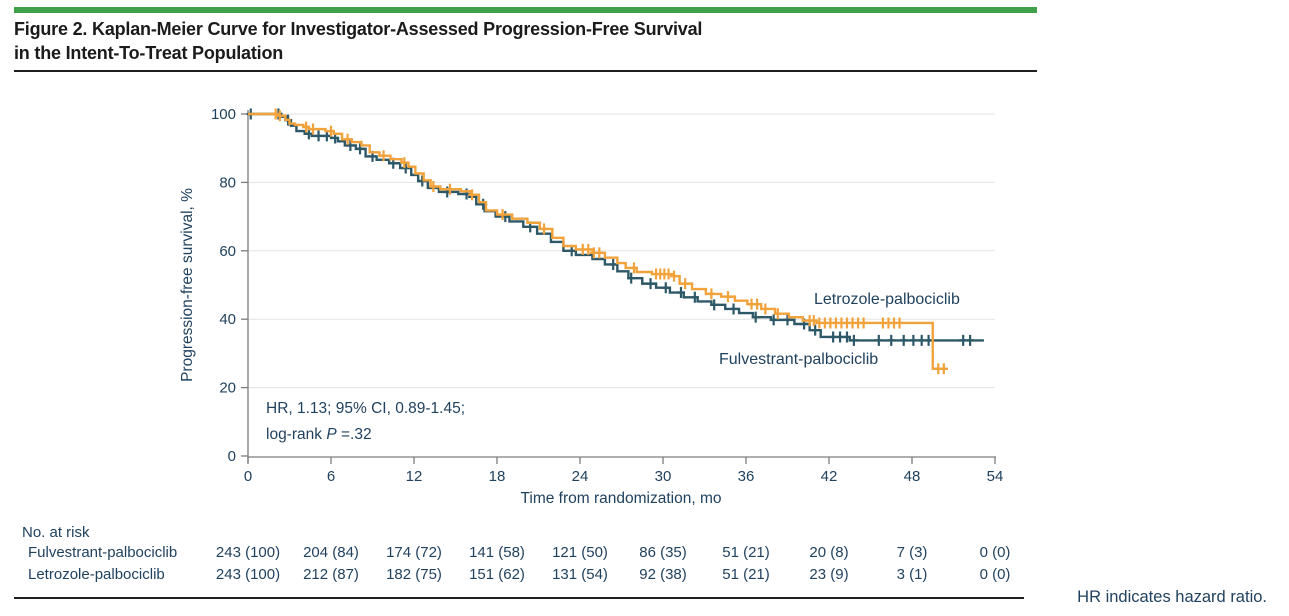 This screenshot has width=1289, height=616. I want to click on curve-label-letrozole: Letrozole-palbociclib, so click(887, 299).